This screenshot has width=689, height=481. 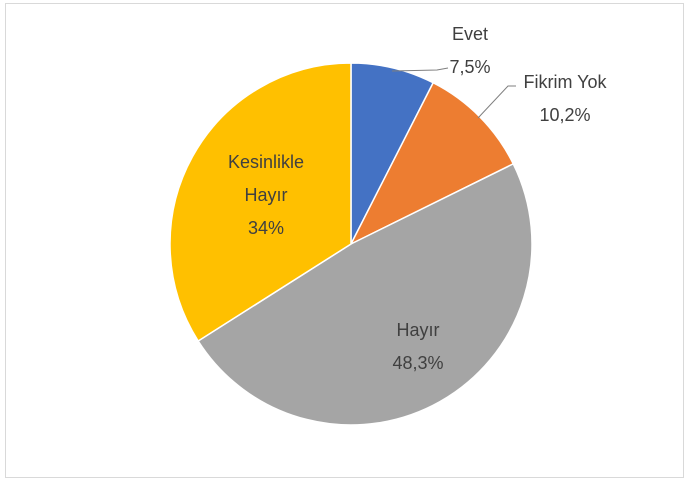 What do you see at coordinates (565, 115) in the screenshot?
I see `value-label: 10,2%` at bounding box center [565, 115].